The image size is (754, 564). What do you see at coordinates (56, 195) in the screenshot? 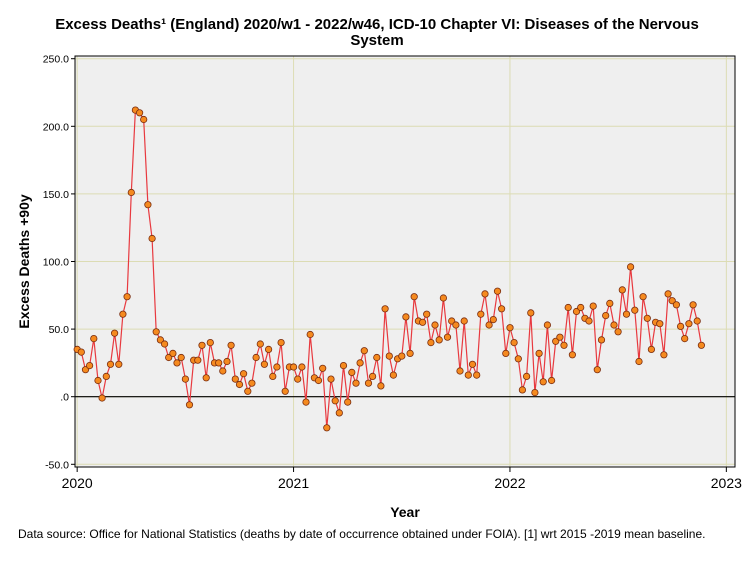
I see `y-tick-label: 150.0` at bounding box center [56, 195].